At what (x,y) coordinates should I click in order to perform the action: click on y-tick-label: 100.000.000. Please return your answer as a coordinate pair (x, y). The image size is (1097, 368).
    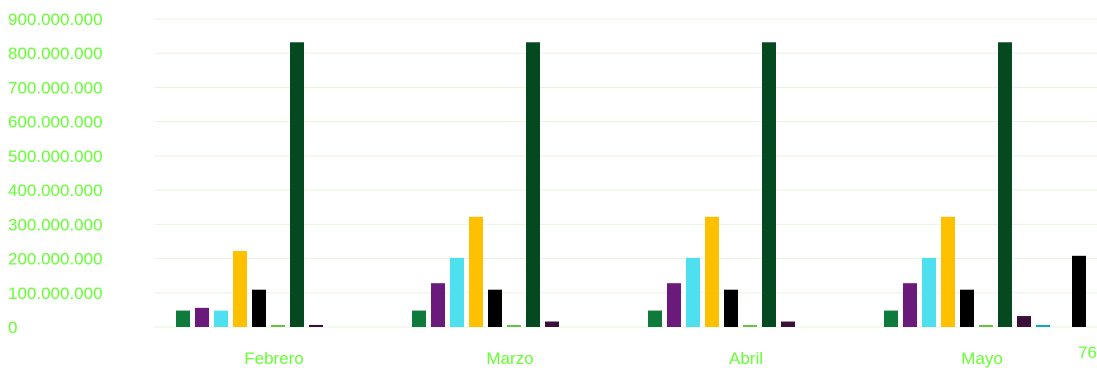
    Looking at the image, I should click on (55, 293).